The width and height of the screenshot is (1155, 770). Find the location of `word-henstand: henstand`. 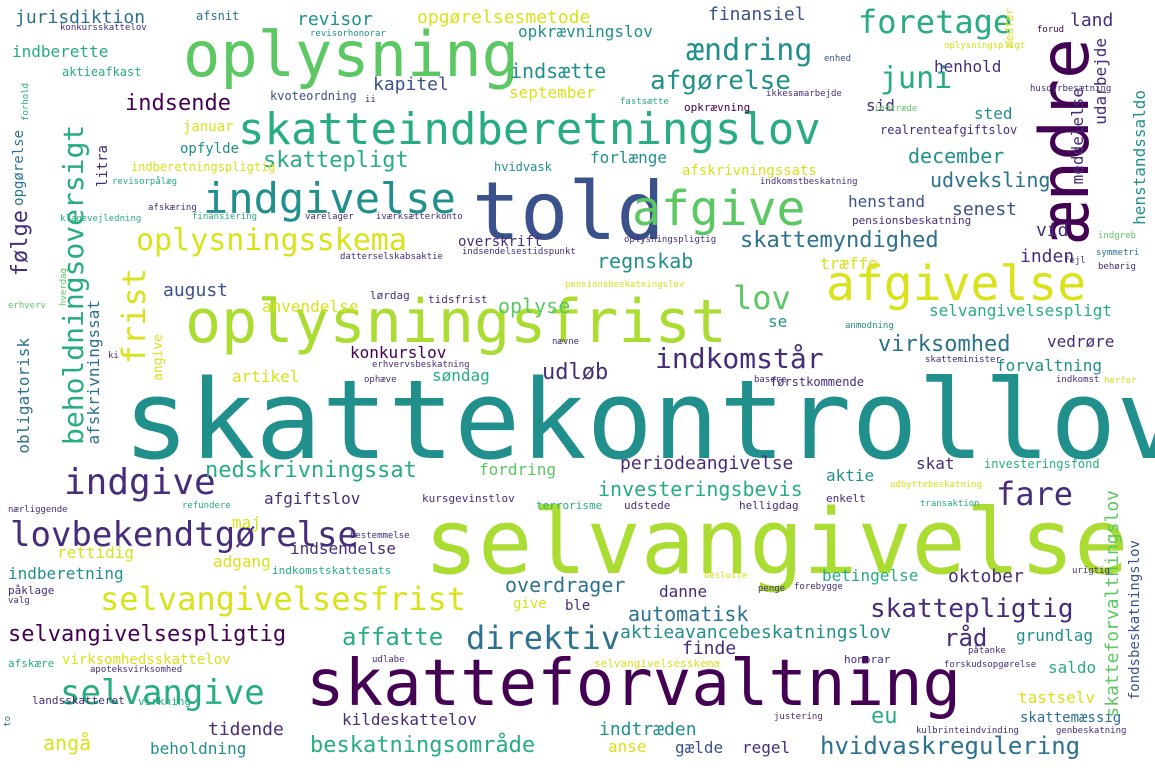

word-henstand: henstand is located at coordinates (887, 201).